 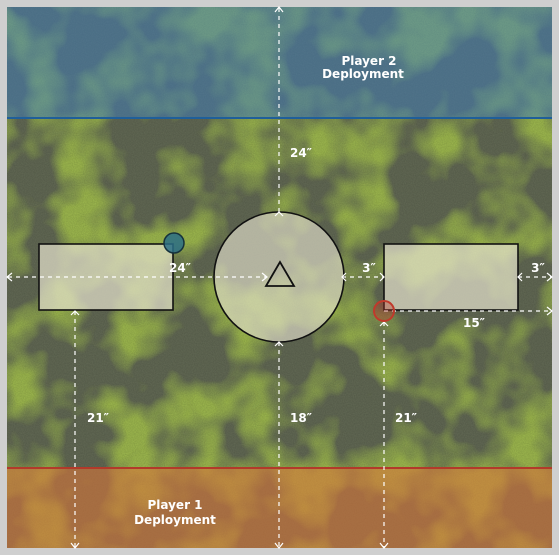 I want to click on right-objective-zone, so click(x=451, y=277).